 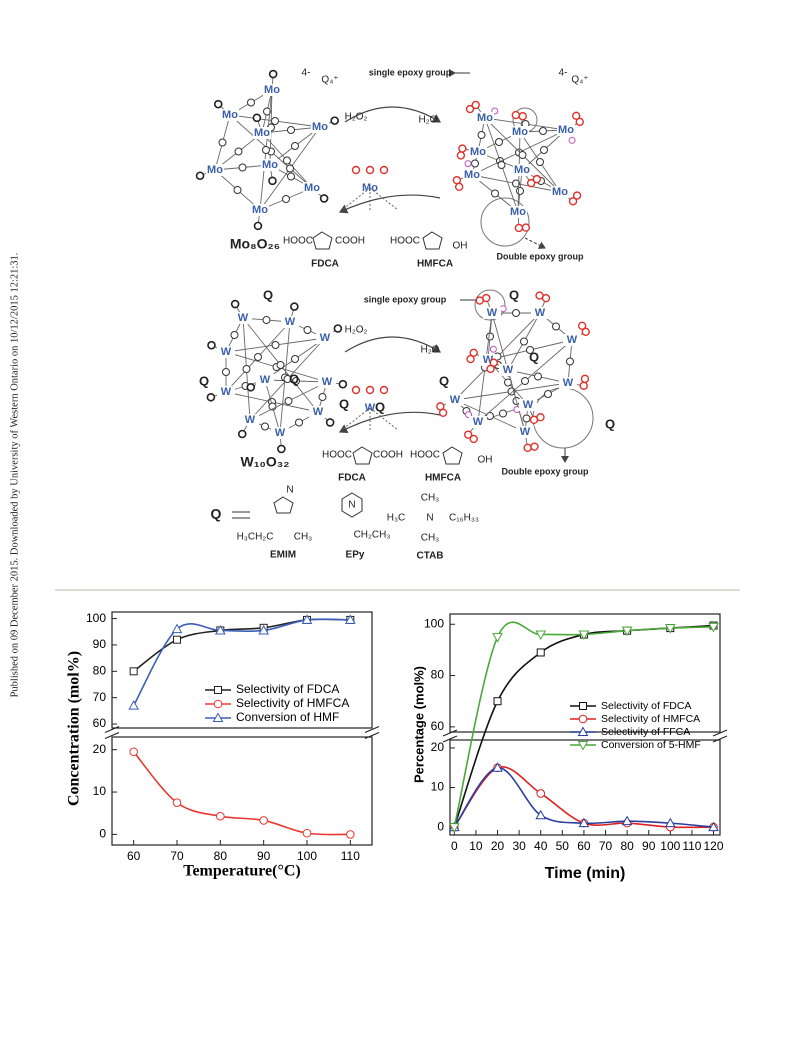 I want to click on x-tick-label: 120, so click(x=714, y=846).